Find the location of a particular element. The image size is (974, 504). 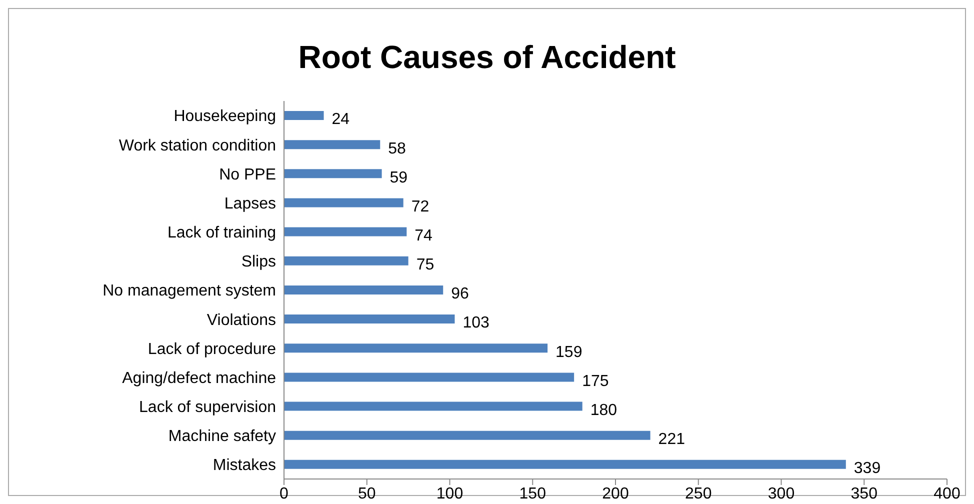

y-tick-label: Lack of training is located at coordinates (221, 233).